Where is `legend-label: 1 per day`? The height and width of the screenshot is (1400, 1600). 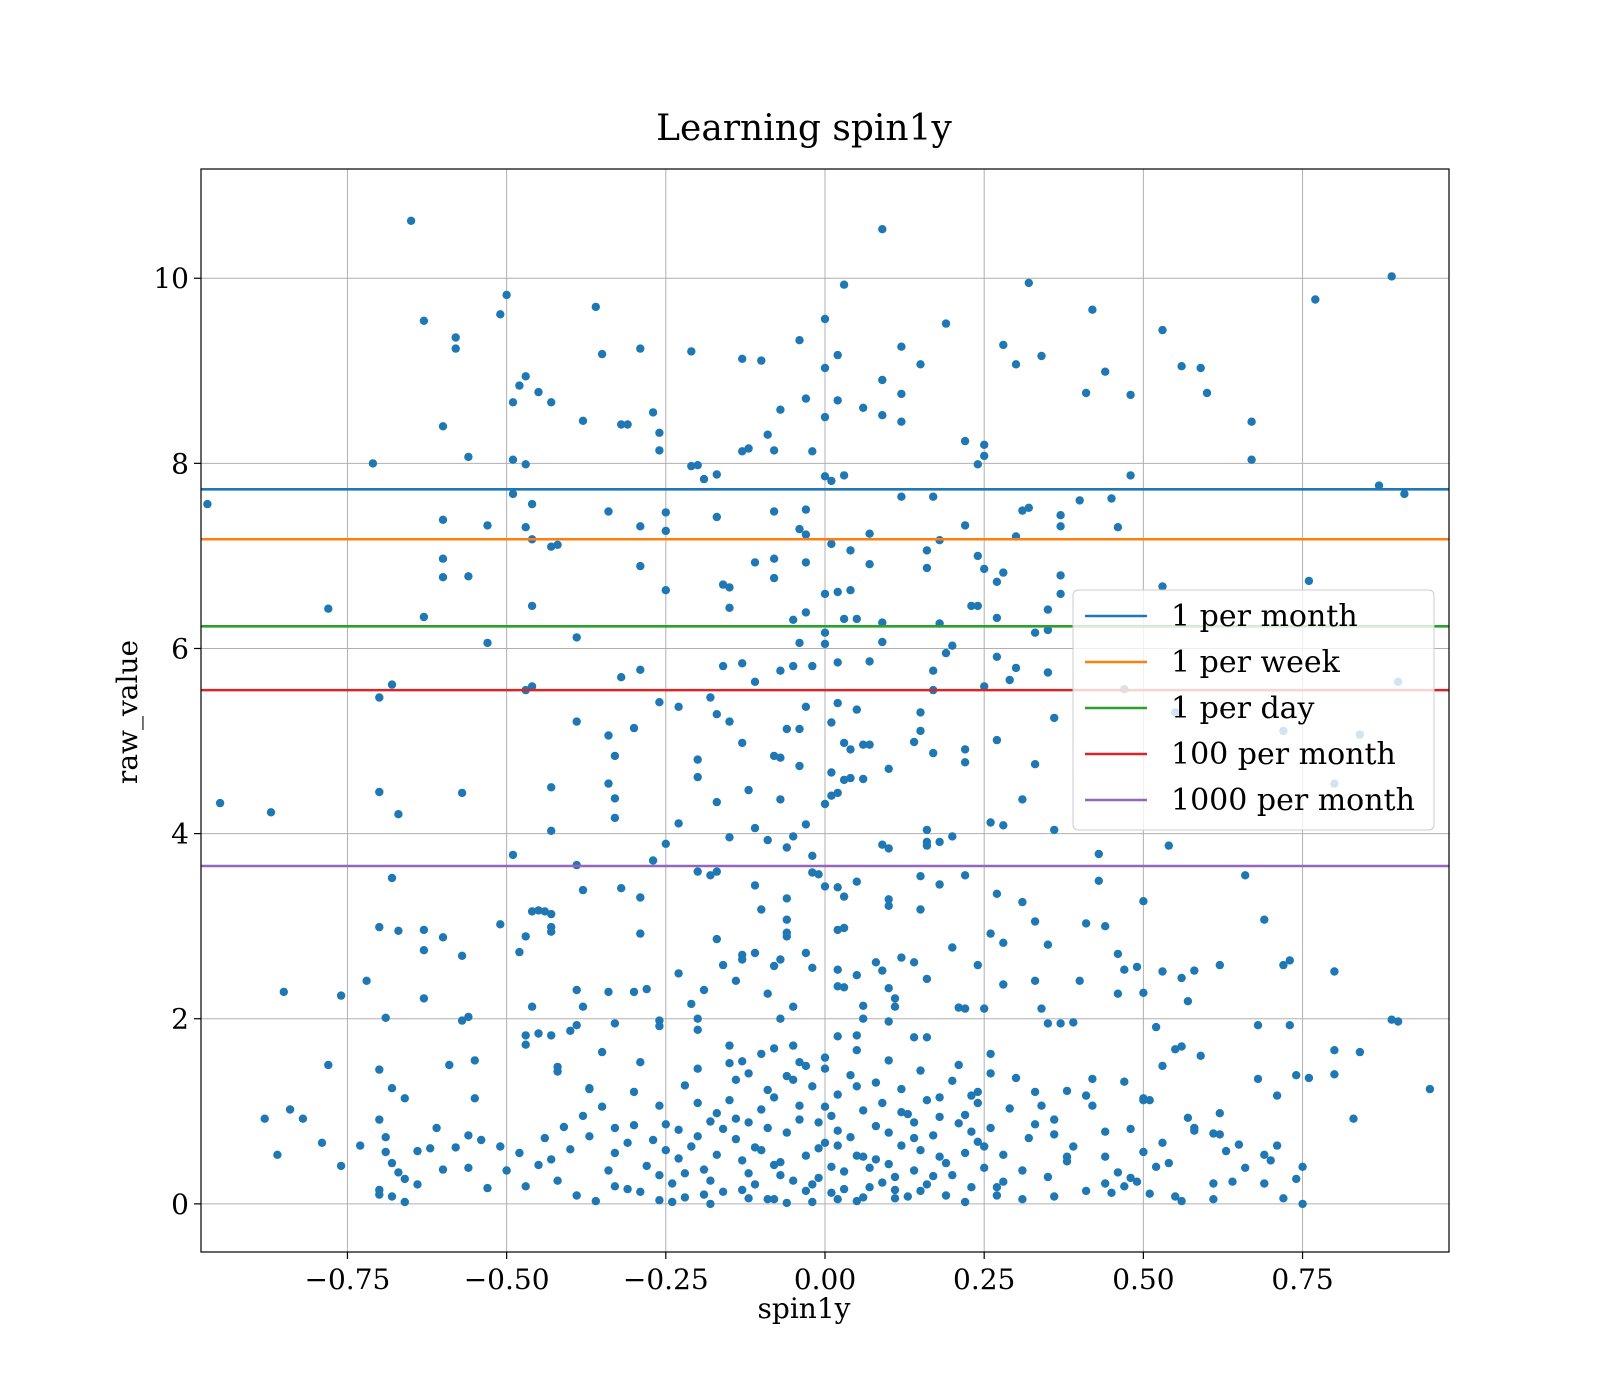 legend-label: 1 per day is located at coordinates (1243, 708).